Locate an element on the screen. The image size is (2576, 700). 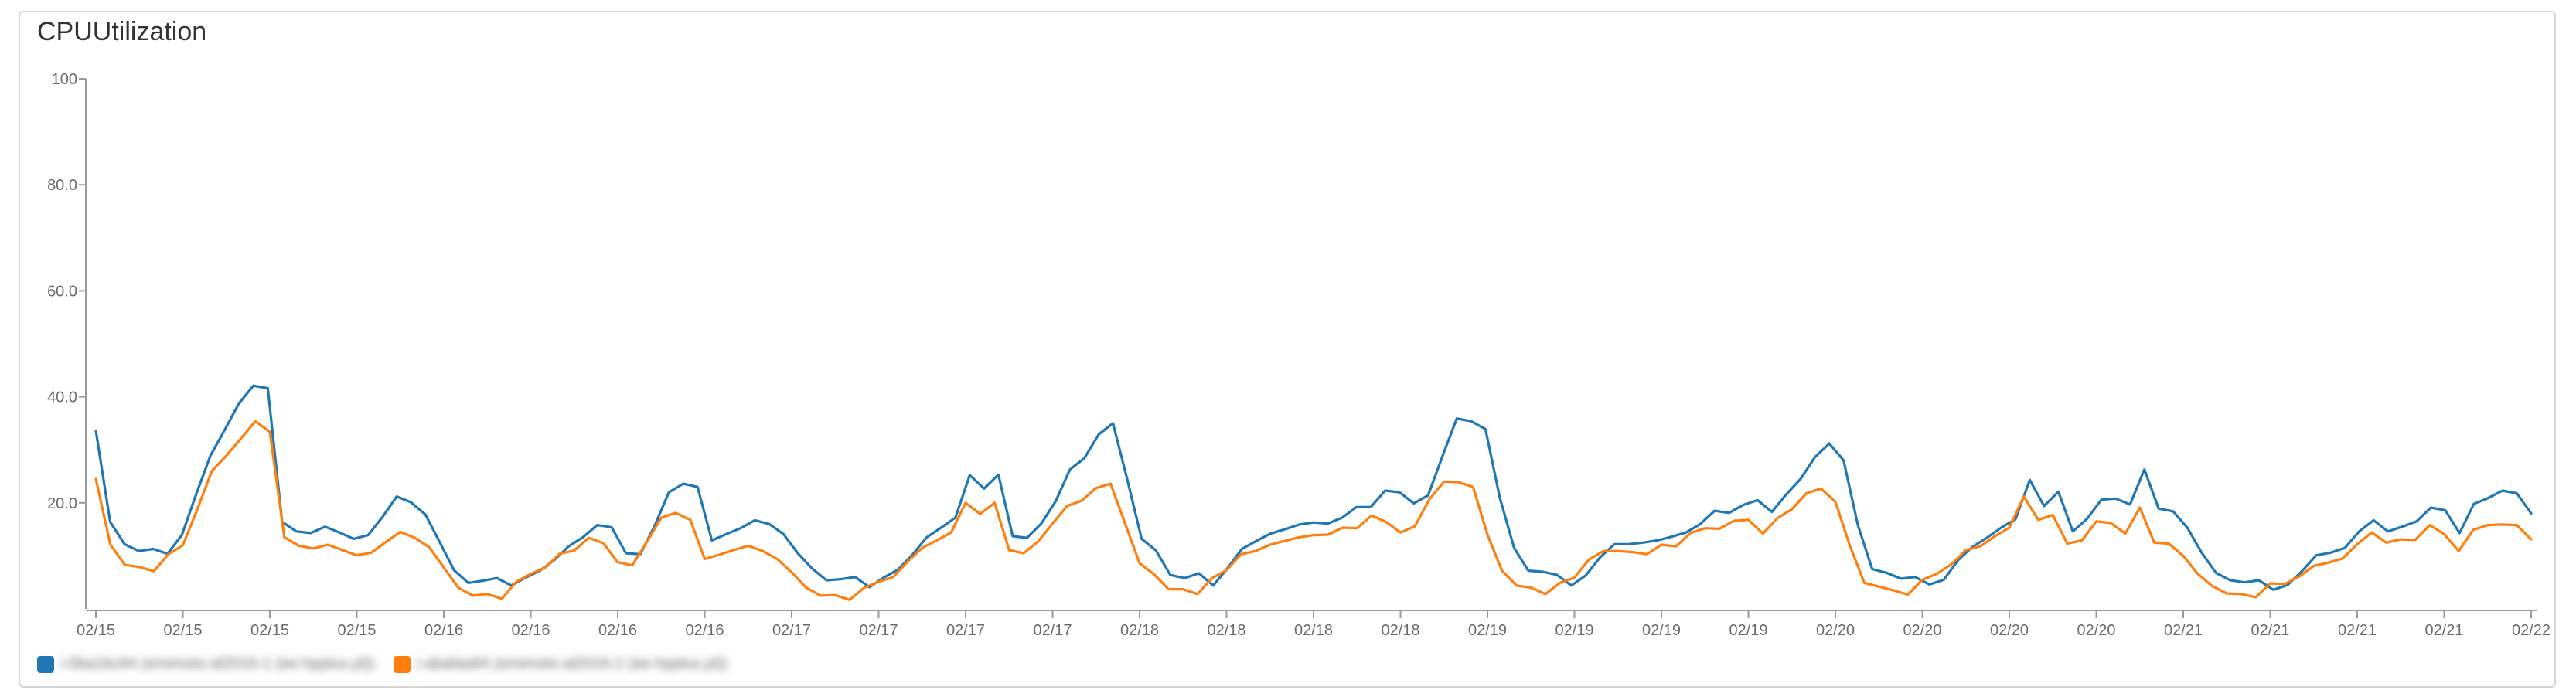
x-tick-label: 02/22 is located at coordinates (2531, 630).